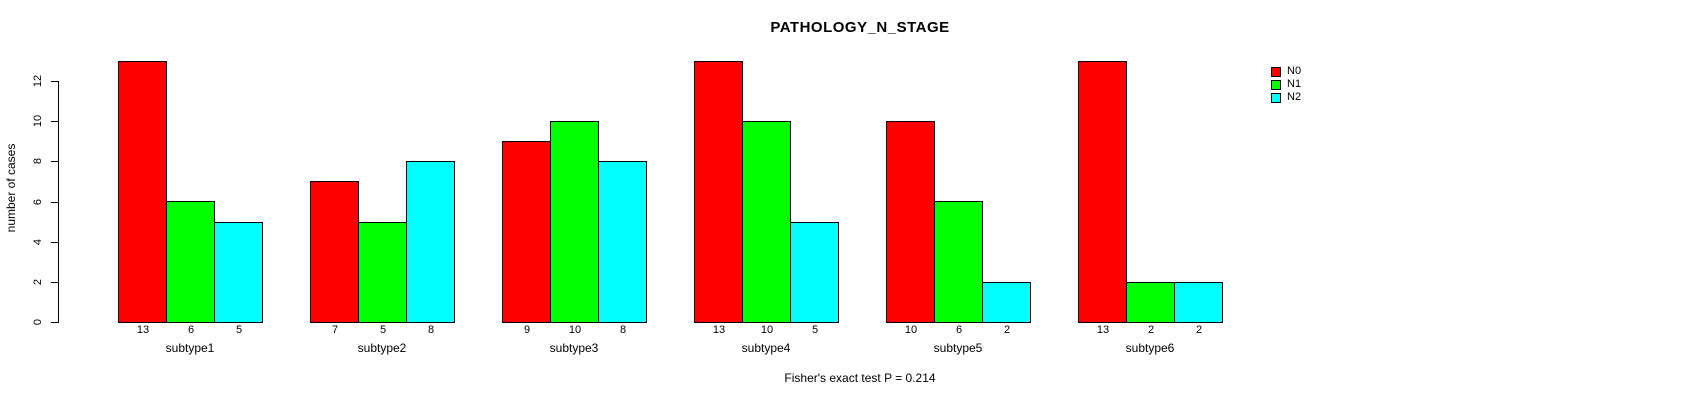 The image size is (1690, 400). I want to click on bar-subtype1-N1, so click(190, 262).